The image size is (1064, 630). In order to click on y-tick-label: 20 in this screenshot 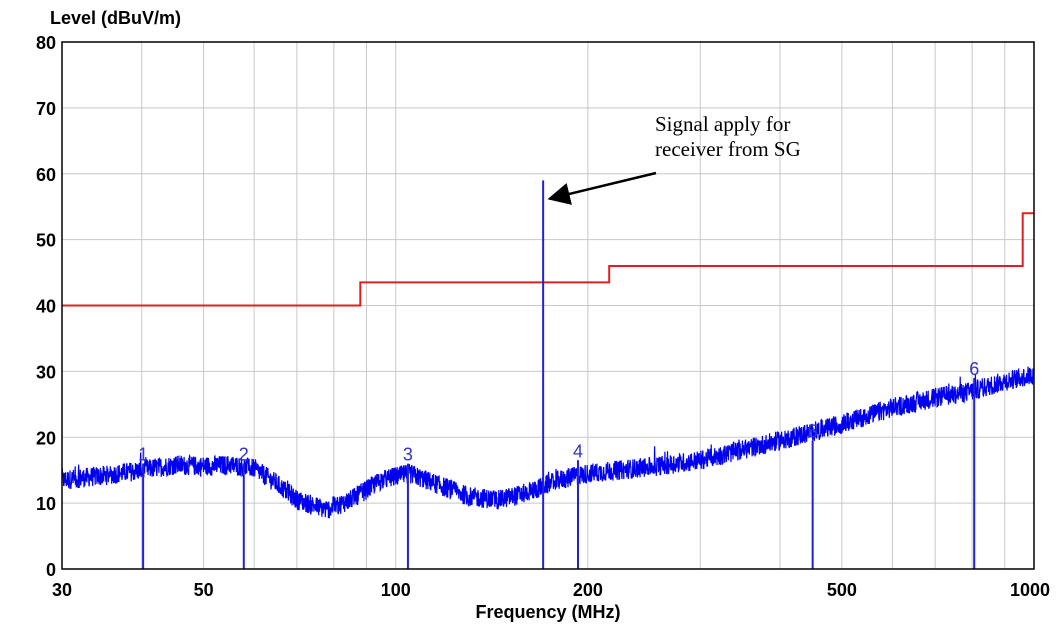, I will do `click(46, 438)`.